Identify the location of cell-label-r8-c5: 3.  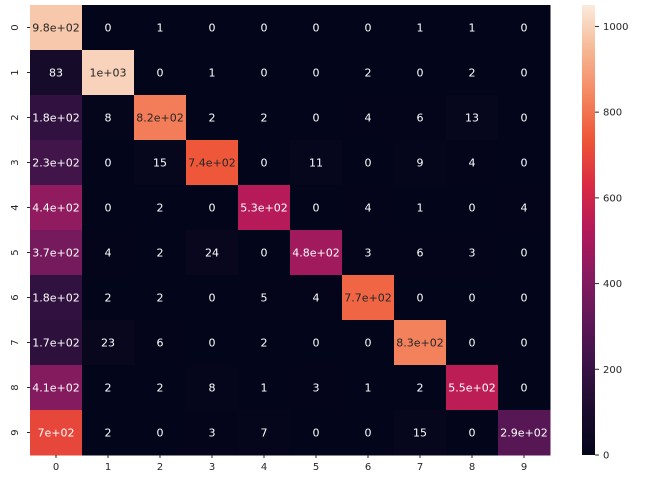
(316, 388).